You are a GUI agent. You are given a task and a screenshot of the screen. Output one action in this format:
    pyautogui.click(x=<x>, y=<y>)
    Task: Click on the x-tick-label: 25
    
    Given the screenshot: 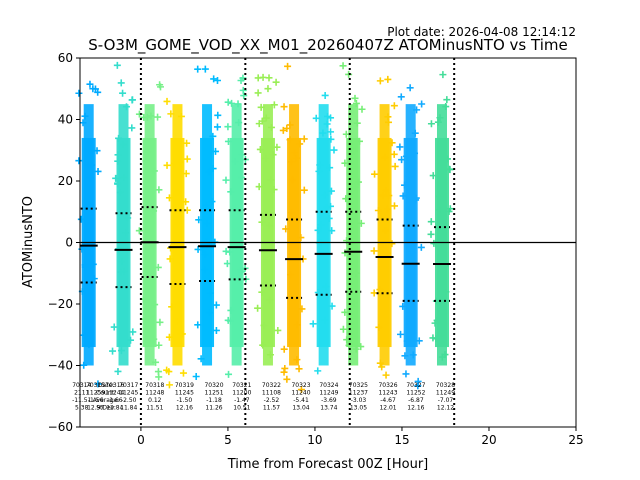 What is the action you would take?
    pyautogui.click(x=575, y=440)
    